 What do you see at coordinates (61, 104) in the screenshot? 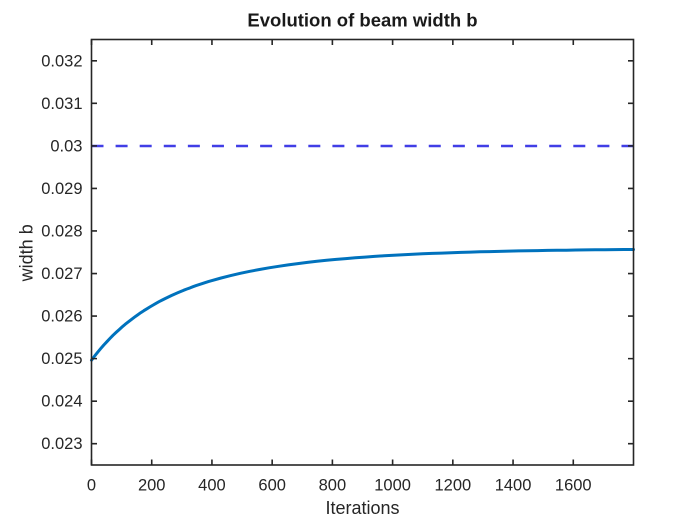
I see `svg-text: 0.031` at bounding box center [61, 104].